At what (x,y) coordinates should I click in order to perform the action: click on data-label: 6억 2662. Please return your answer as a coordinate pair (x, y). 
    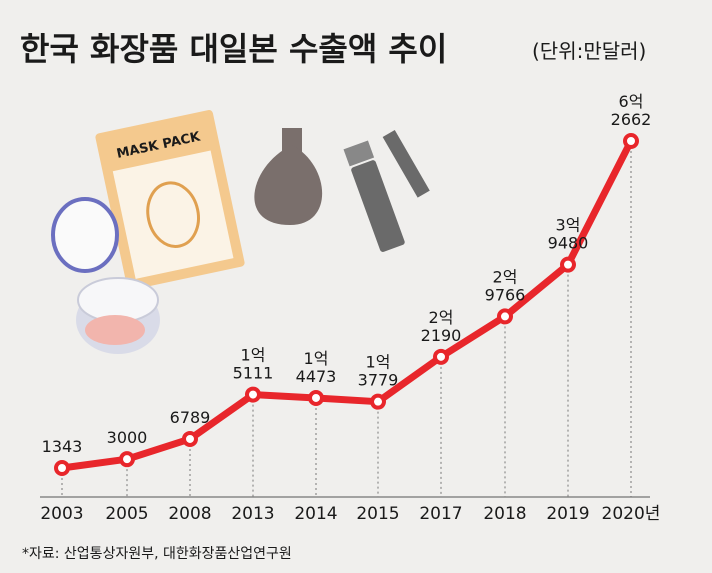
    Looking at the image, I should click on (631, 110).